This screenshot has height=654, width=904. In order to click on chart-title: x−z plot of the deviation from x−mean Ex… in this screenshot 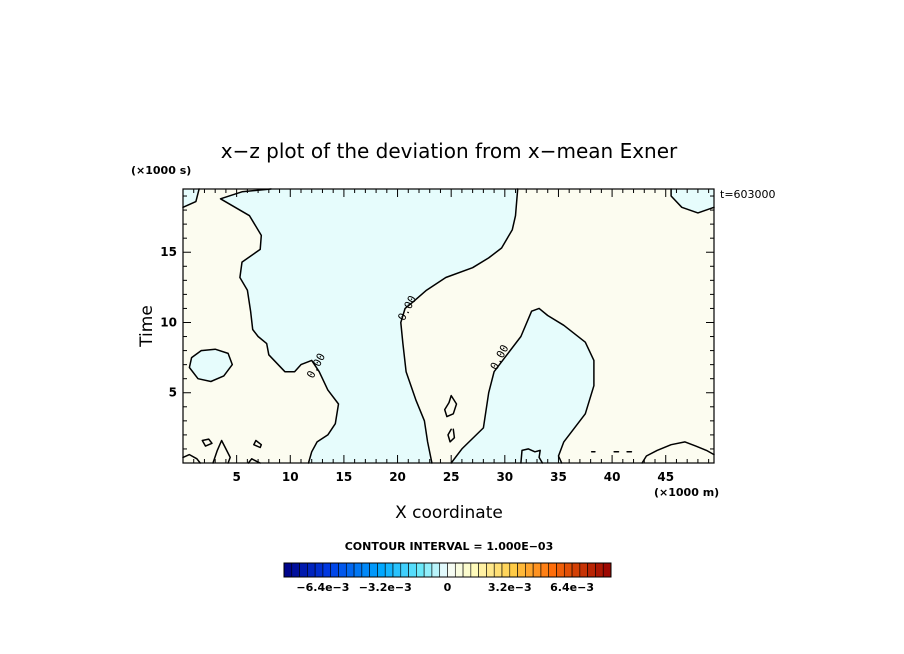, I will do `click(449, 151)`.